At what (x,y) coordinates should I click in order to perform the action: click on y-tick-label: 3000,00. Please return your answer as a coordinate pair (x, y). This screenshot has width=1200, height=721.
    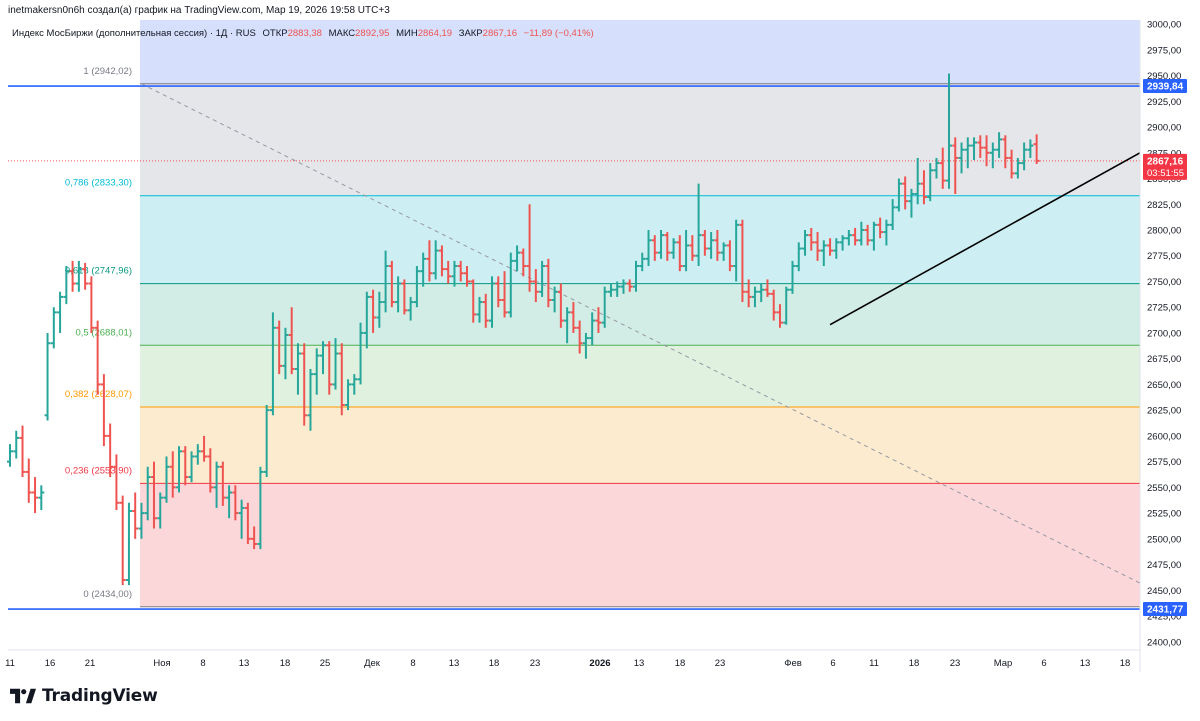
    Looking at the image, I should click on (1164, 25).